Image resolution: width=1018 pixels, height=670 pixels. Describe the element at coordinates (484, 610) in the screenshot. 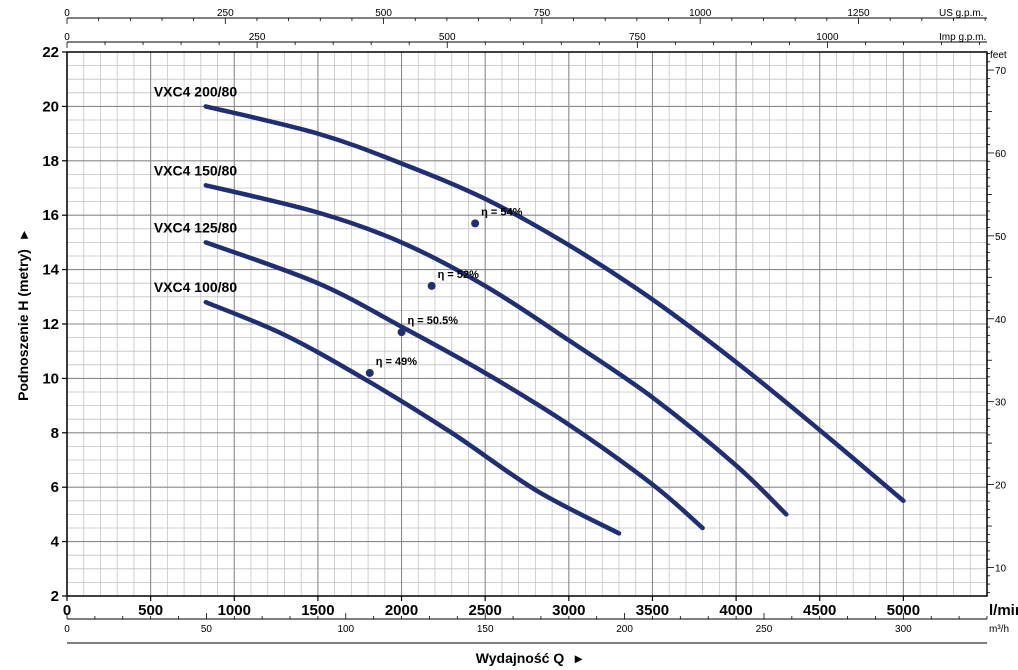

I see `x-tick-label: 2500` at that location.